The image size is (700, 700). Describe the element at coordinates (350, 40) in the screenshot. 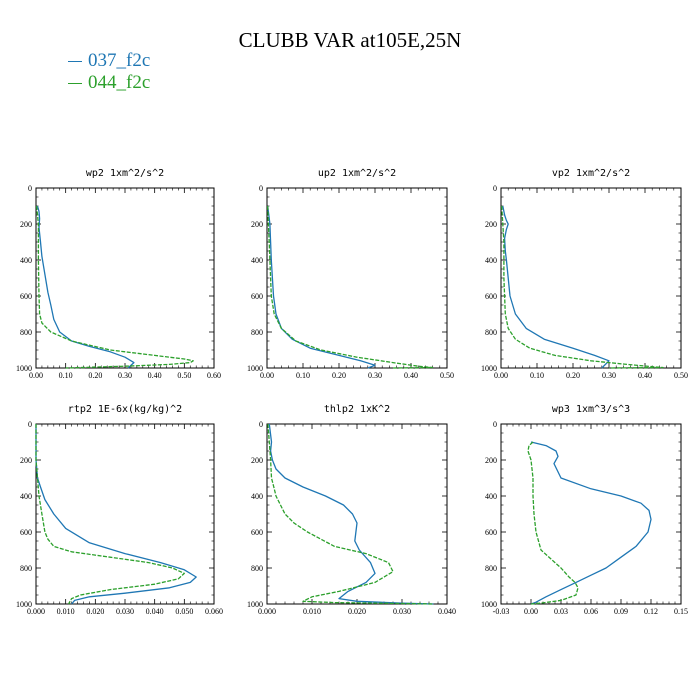

I see `figure-title: CLUBB VAR at105E,25N` at that location.